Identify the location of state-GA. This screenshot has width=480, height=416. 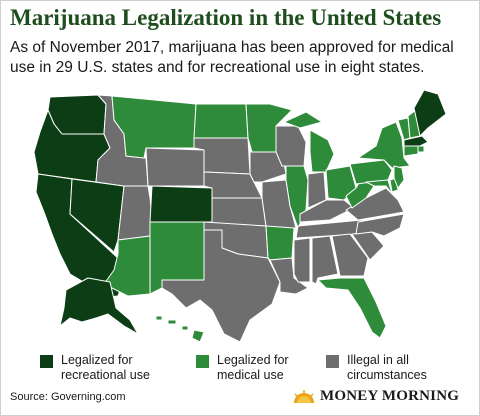
(350, 255).